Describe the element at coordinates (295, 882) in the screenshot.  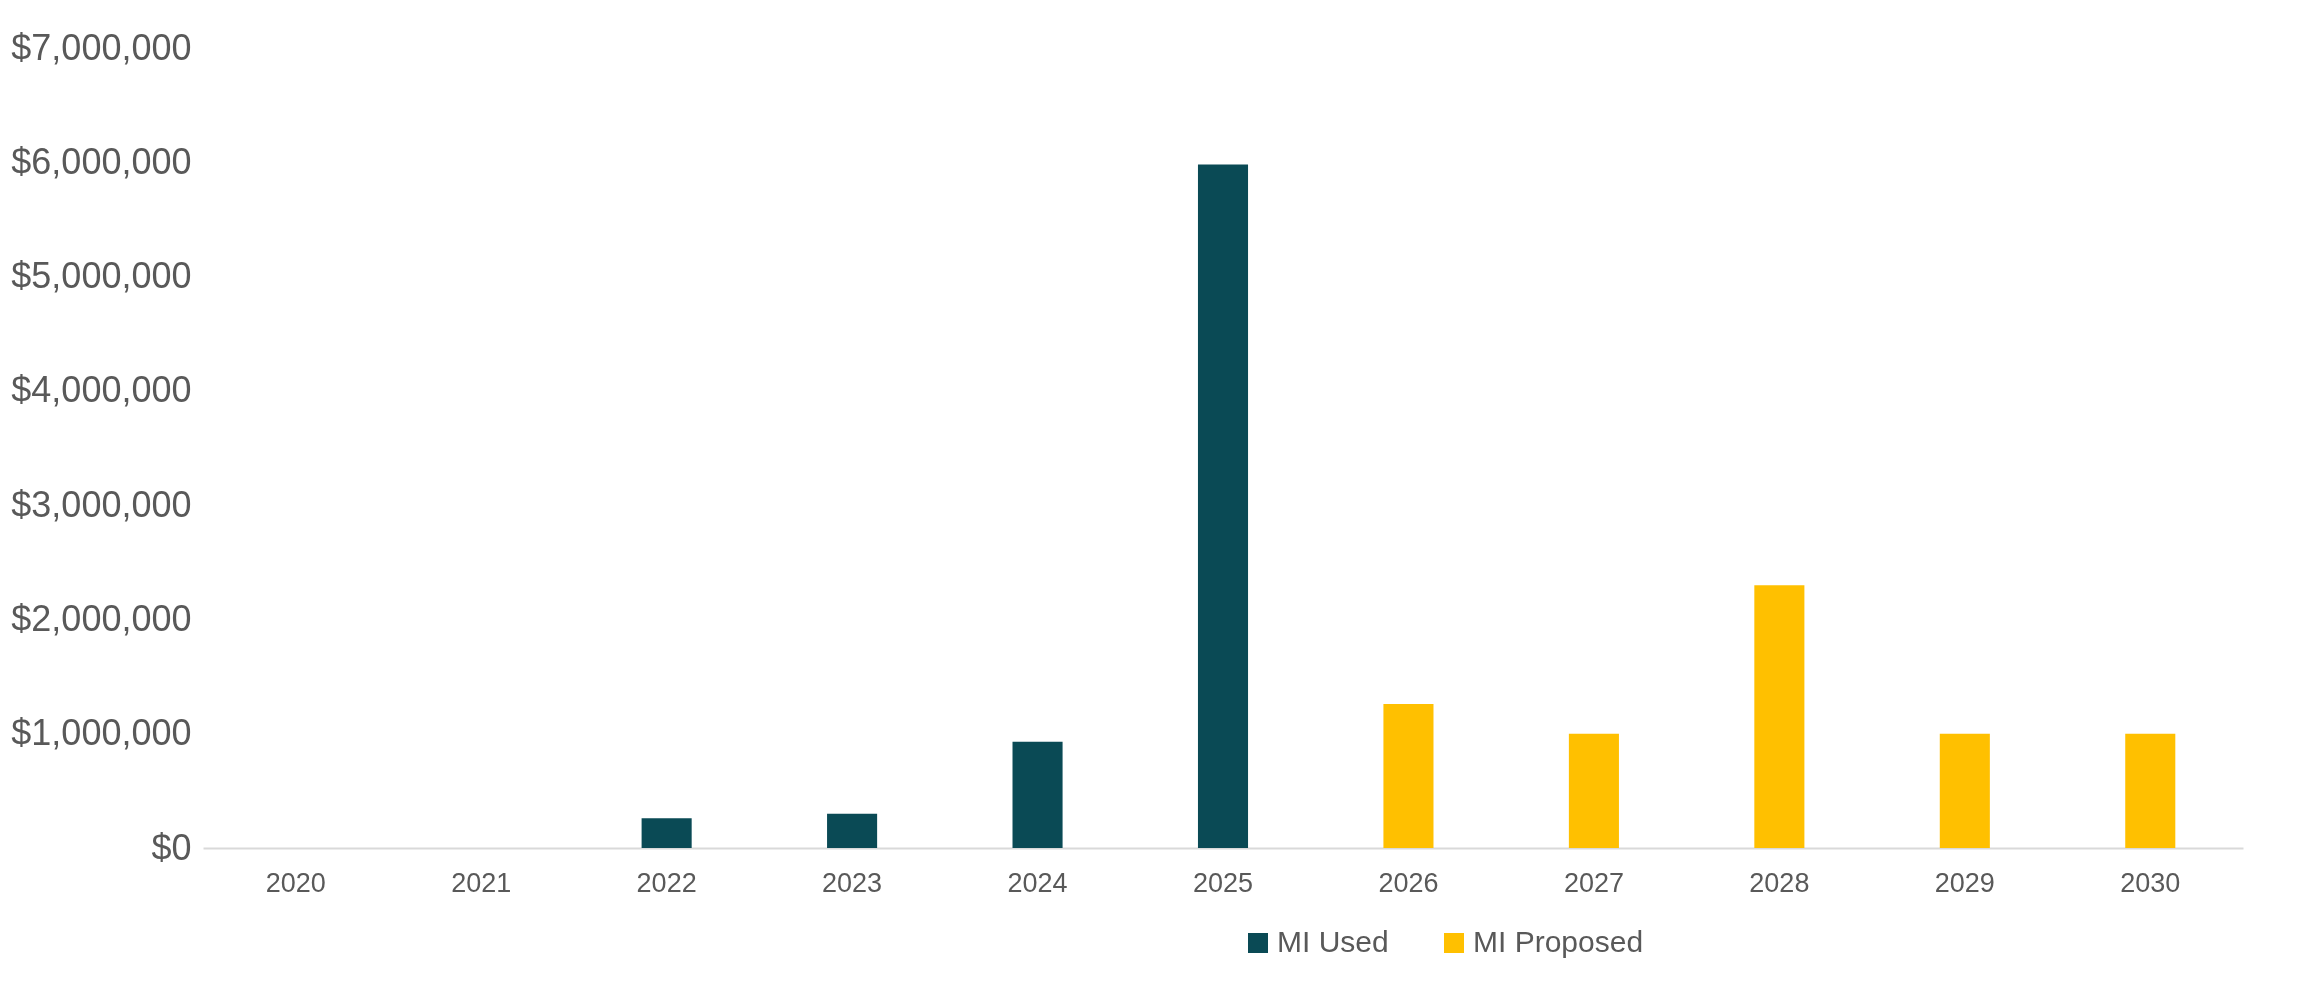
I see `x-tick-label: 2020` at that location.